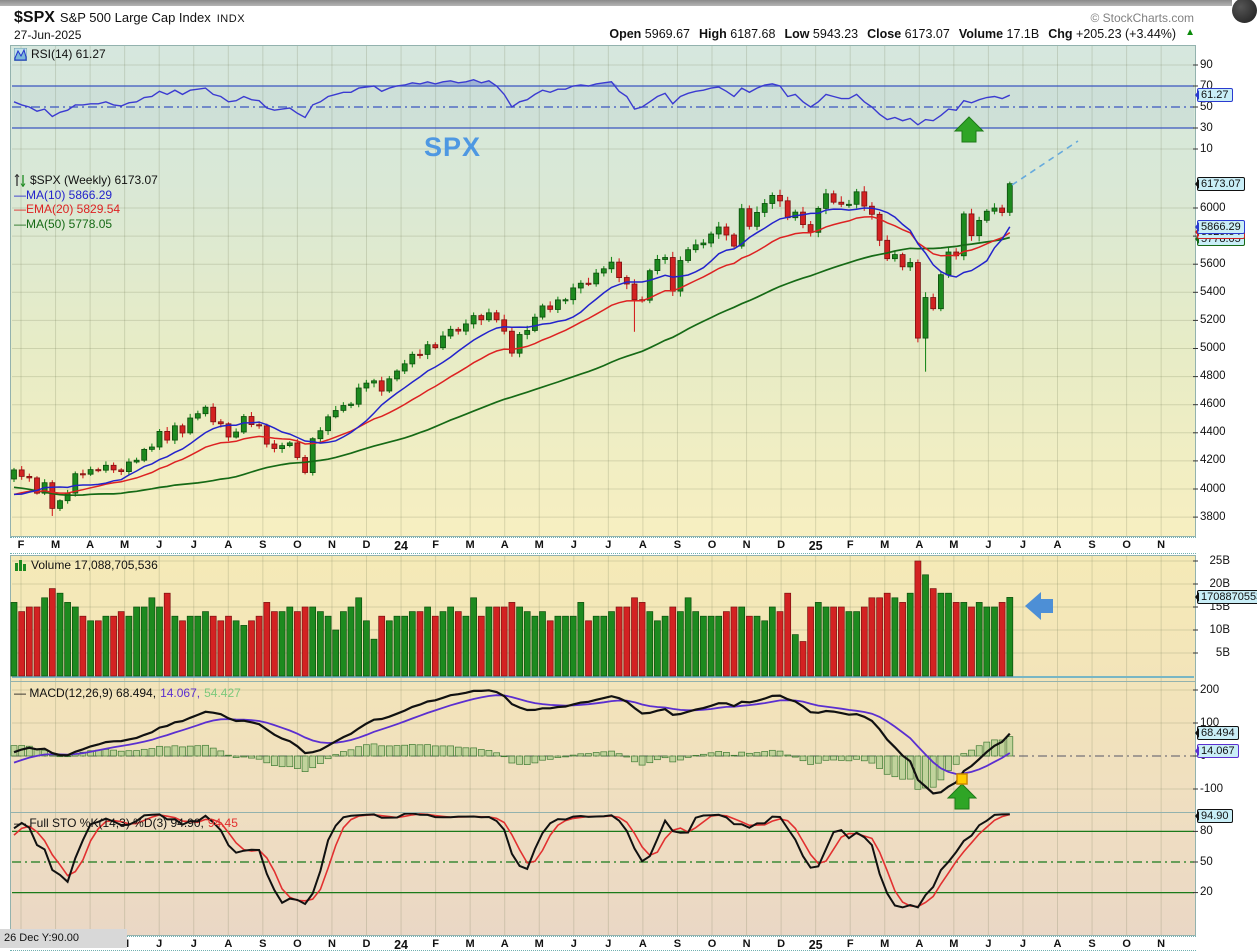  I want to click on top-scrollbar, so click(616, 3).